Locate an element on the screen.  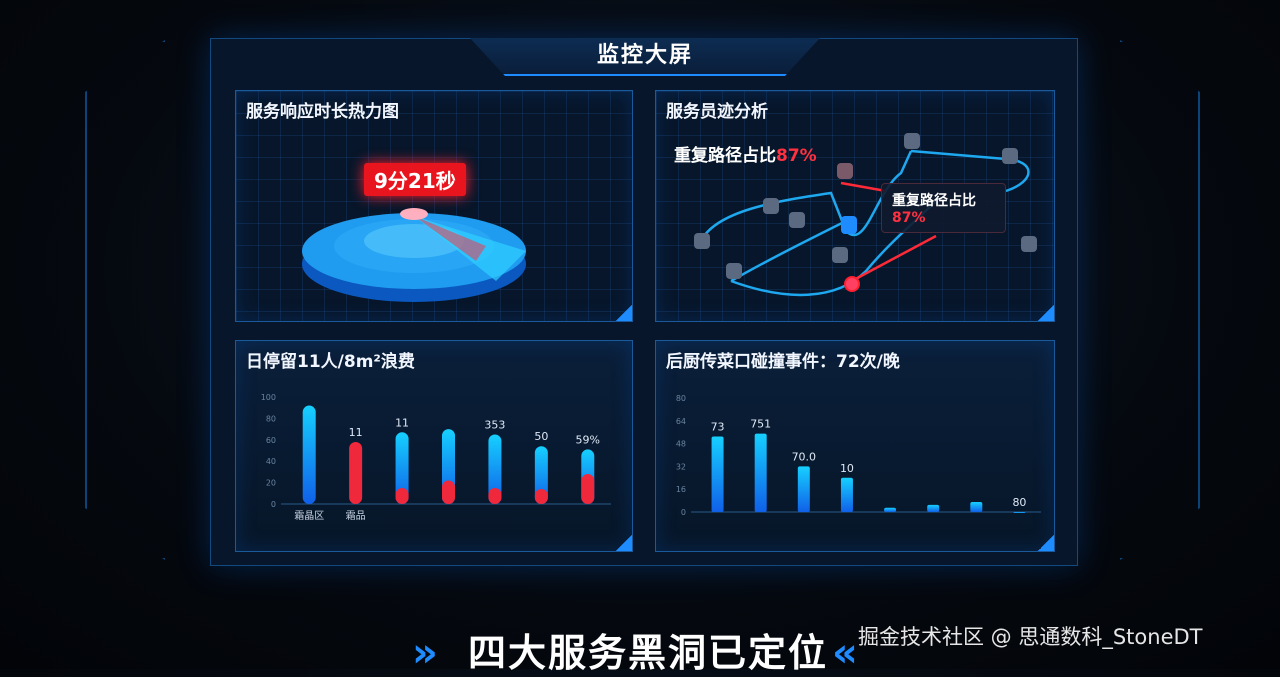
y-tick-label: 20 is located at coordinates (271, 483).